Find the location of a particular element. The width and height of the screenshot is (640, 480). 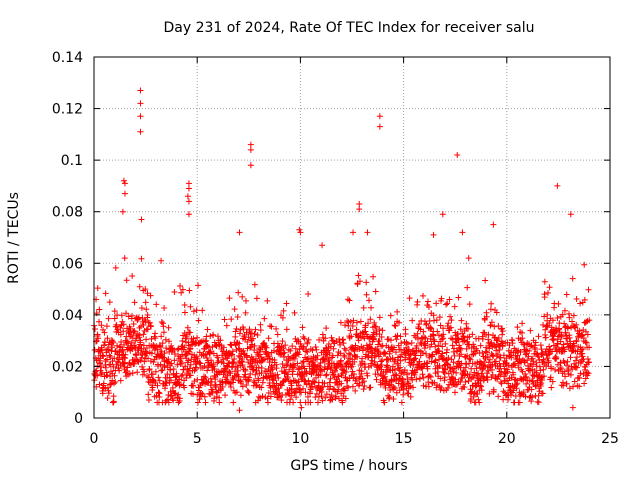

y-tick-label: 0.1 is located at coordinates (72, 161).